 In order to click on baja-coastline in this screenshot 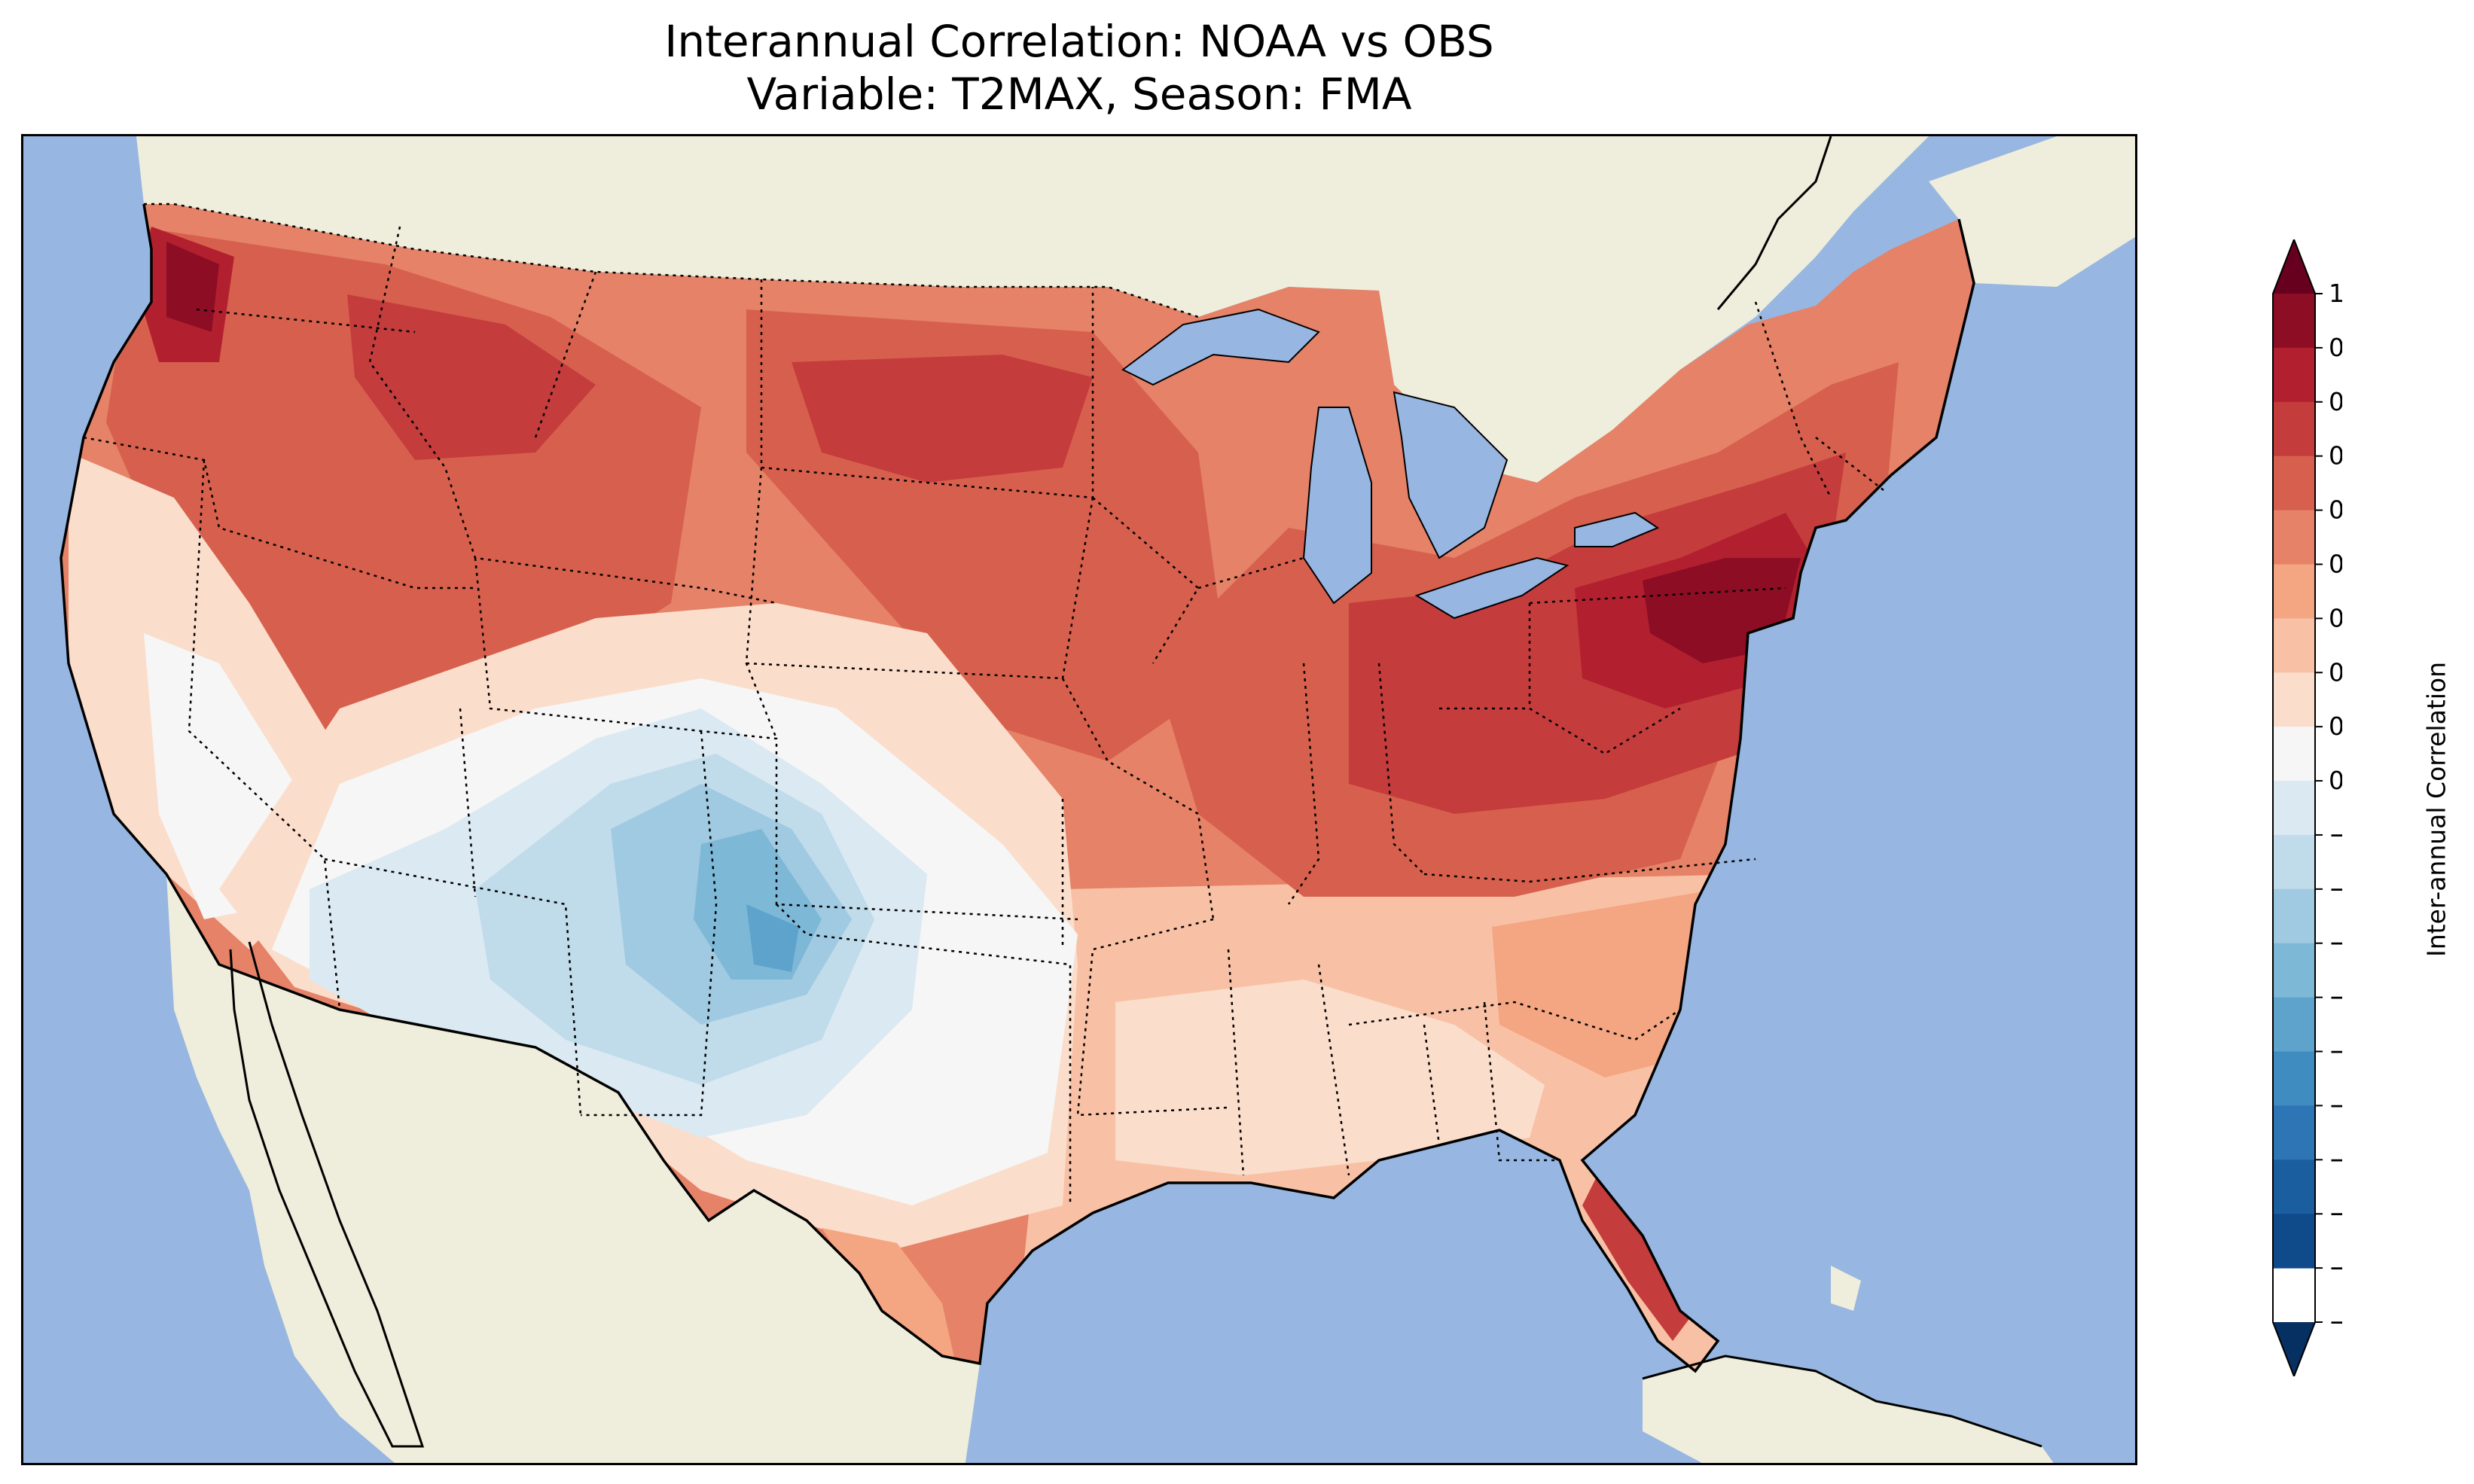, I will do `click(327, 1194)`.